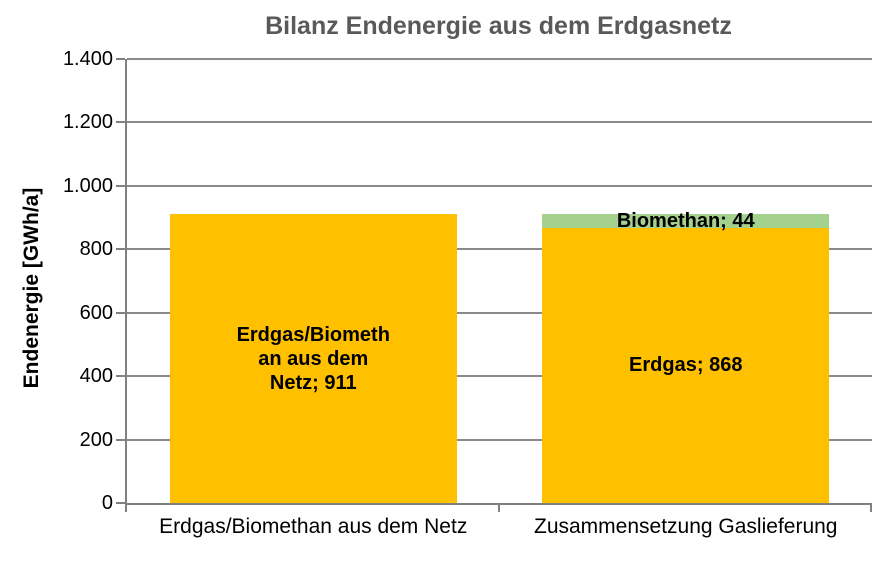 This screenshot has height=561, width=895. Describe the element at coordinates (96, 439) in the screenshot. I see `y-tick-label: 200` at that location.